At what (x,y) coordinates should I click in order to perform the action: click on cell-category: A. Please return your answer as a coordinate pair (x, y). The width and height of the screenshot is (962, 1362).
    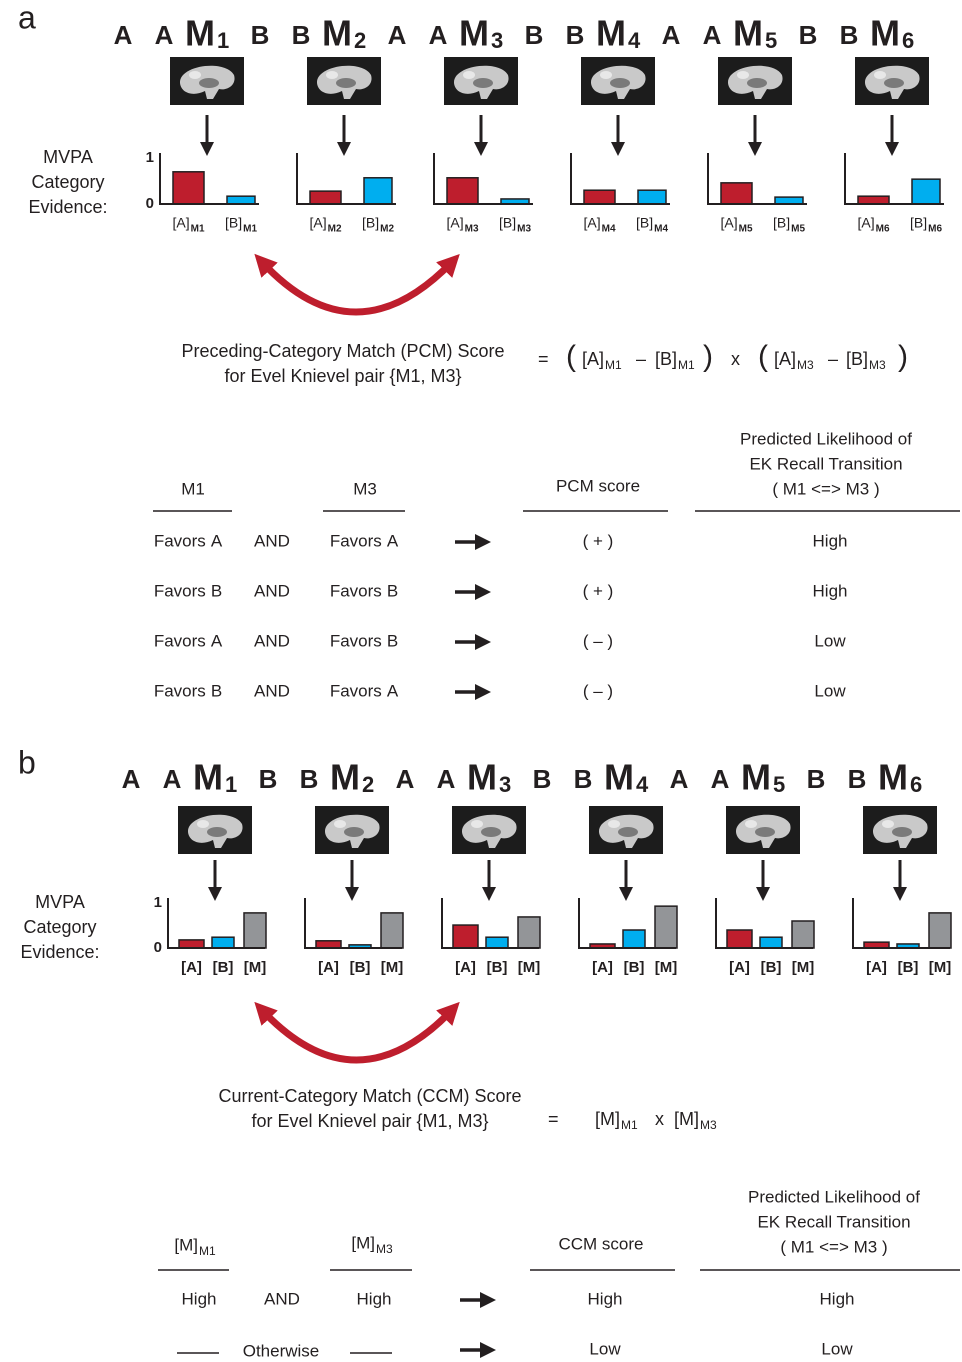
    Looking at the image, I should click on (393, 690).